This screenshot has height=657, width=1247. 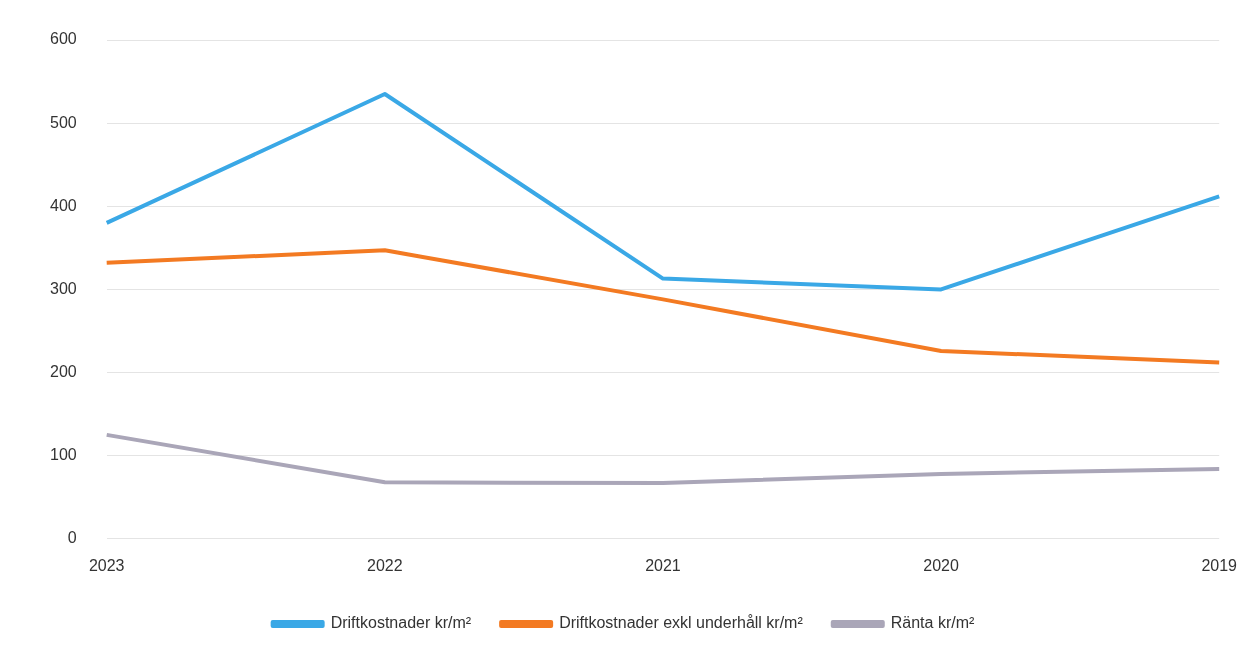 I want to click on legend-label: Driftkostnader kr/m², so click(x=401, y=623).